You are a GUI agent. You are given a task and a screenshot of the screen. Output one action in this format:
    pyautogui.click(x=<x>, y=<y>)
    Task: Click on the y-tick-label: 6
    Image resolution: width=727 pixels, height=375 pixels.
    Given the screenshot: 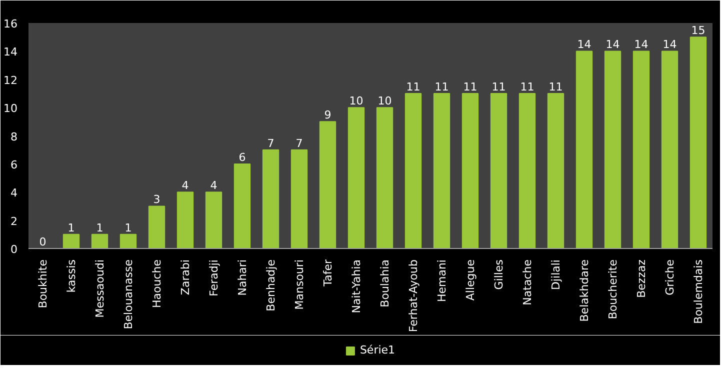 What is the action you would take?
    pyautogui.click(x=14, y=165)
    